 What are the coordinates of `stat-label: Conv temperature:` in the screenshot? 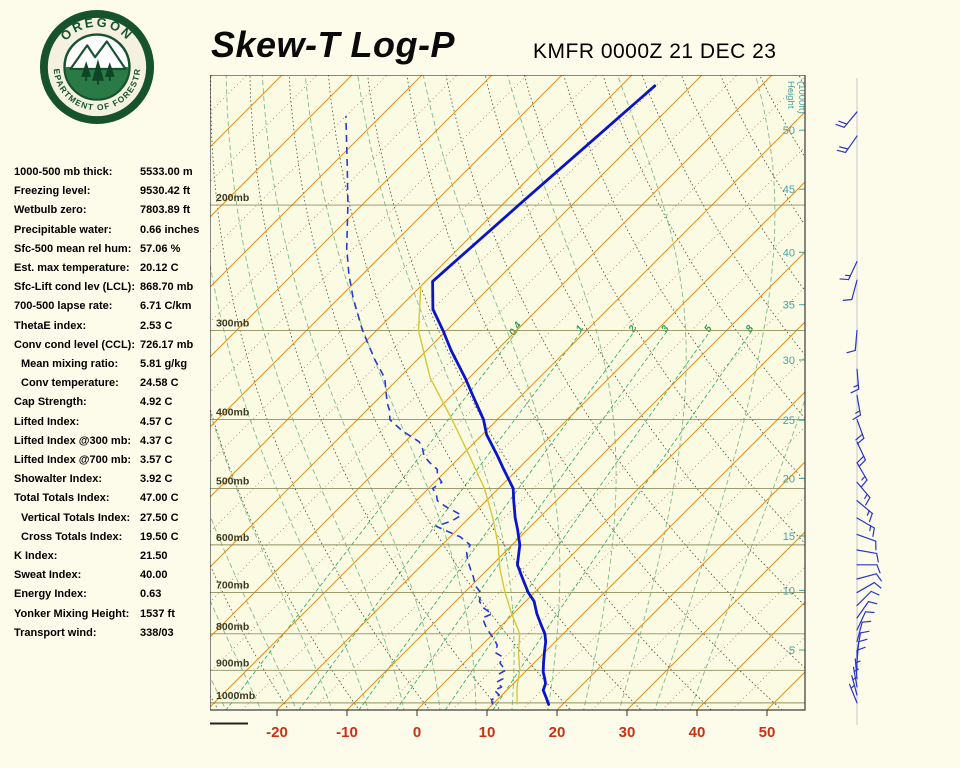 It's located at (70, 383).